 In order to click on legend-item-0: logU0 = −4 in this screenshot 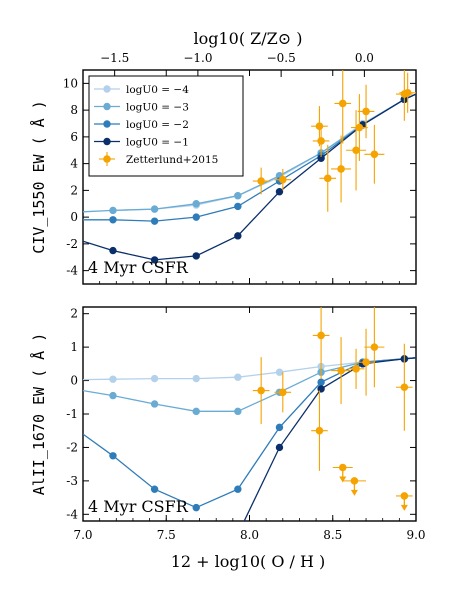, I will do `click(141, 90)`.